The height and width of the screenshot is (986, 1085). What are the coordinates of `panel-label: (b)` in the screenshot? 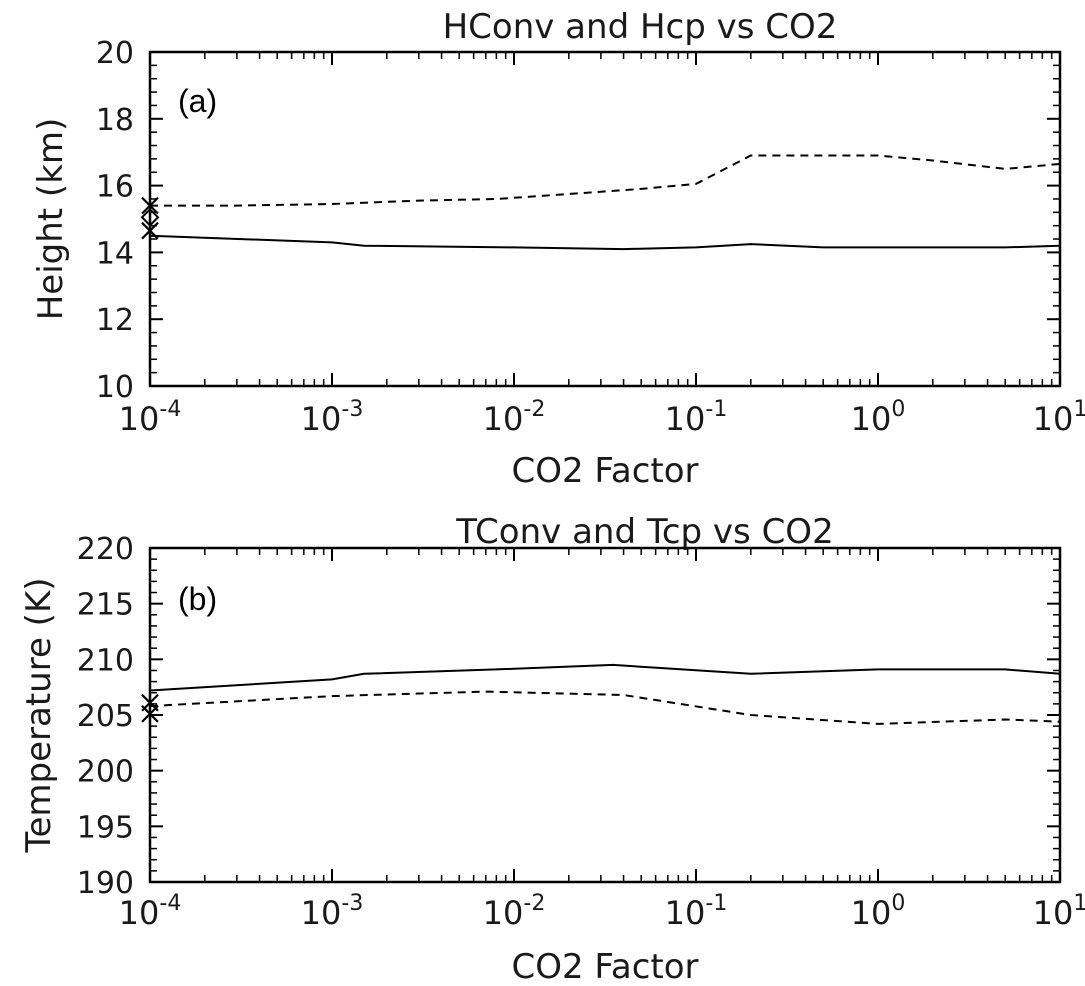 It's located at (197, 599).